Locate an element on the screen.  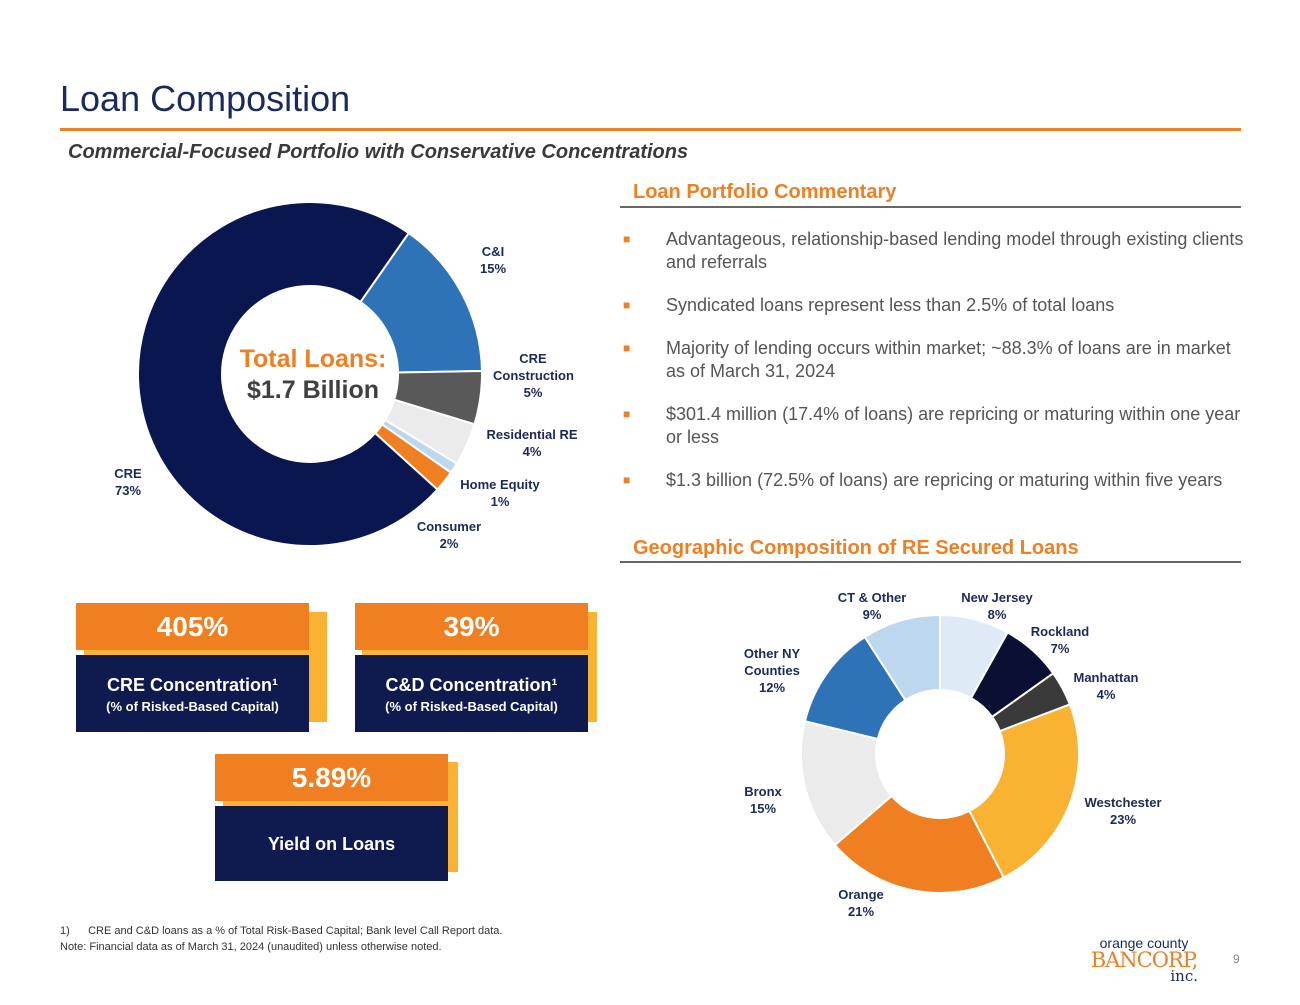
loan-label-ci: C&I 15% is located at coordinates (493, 260).